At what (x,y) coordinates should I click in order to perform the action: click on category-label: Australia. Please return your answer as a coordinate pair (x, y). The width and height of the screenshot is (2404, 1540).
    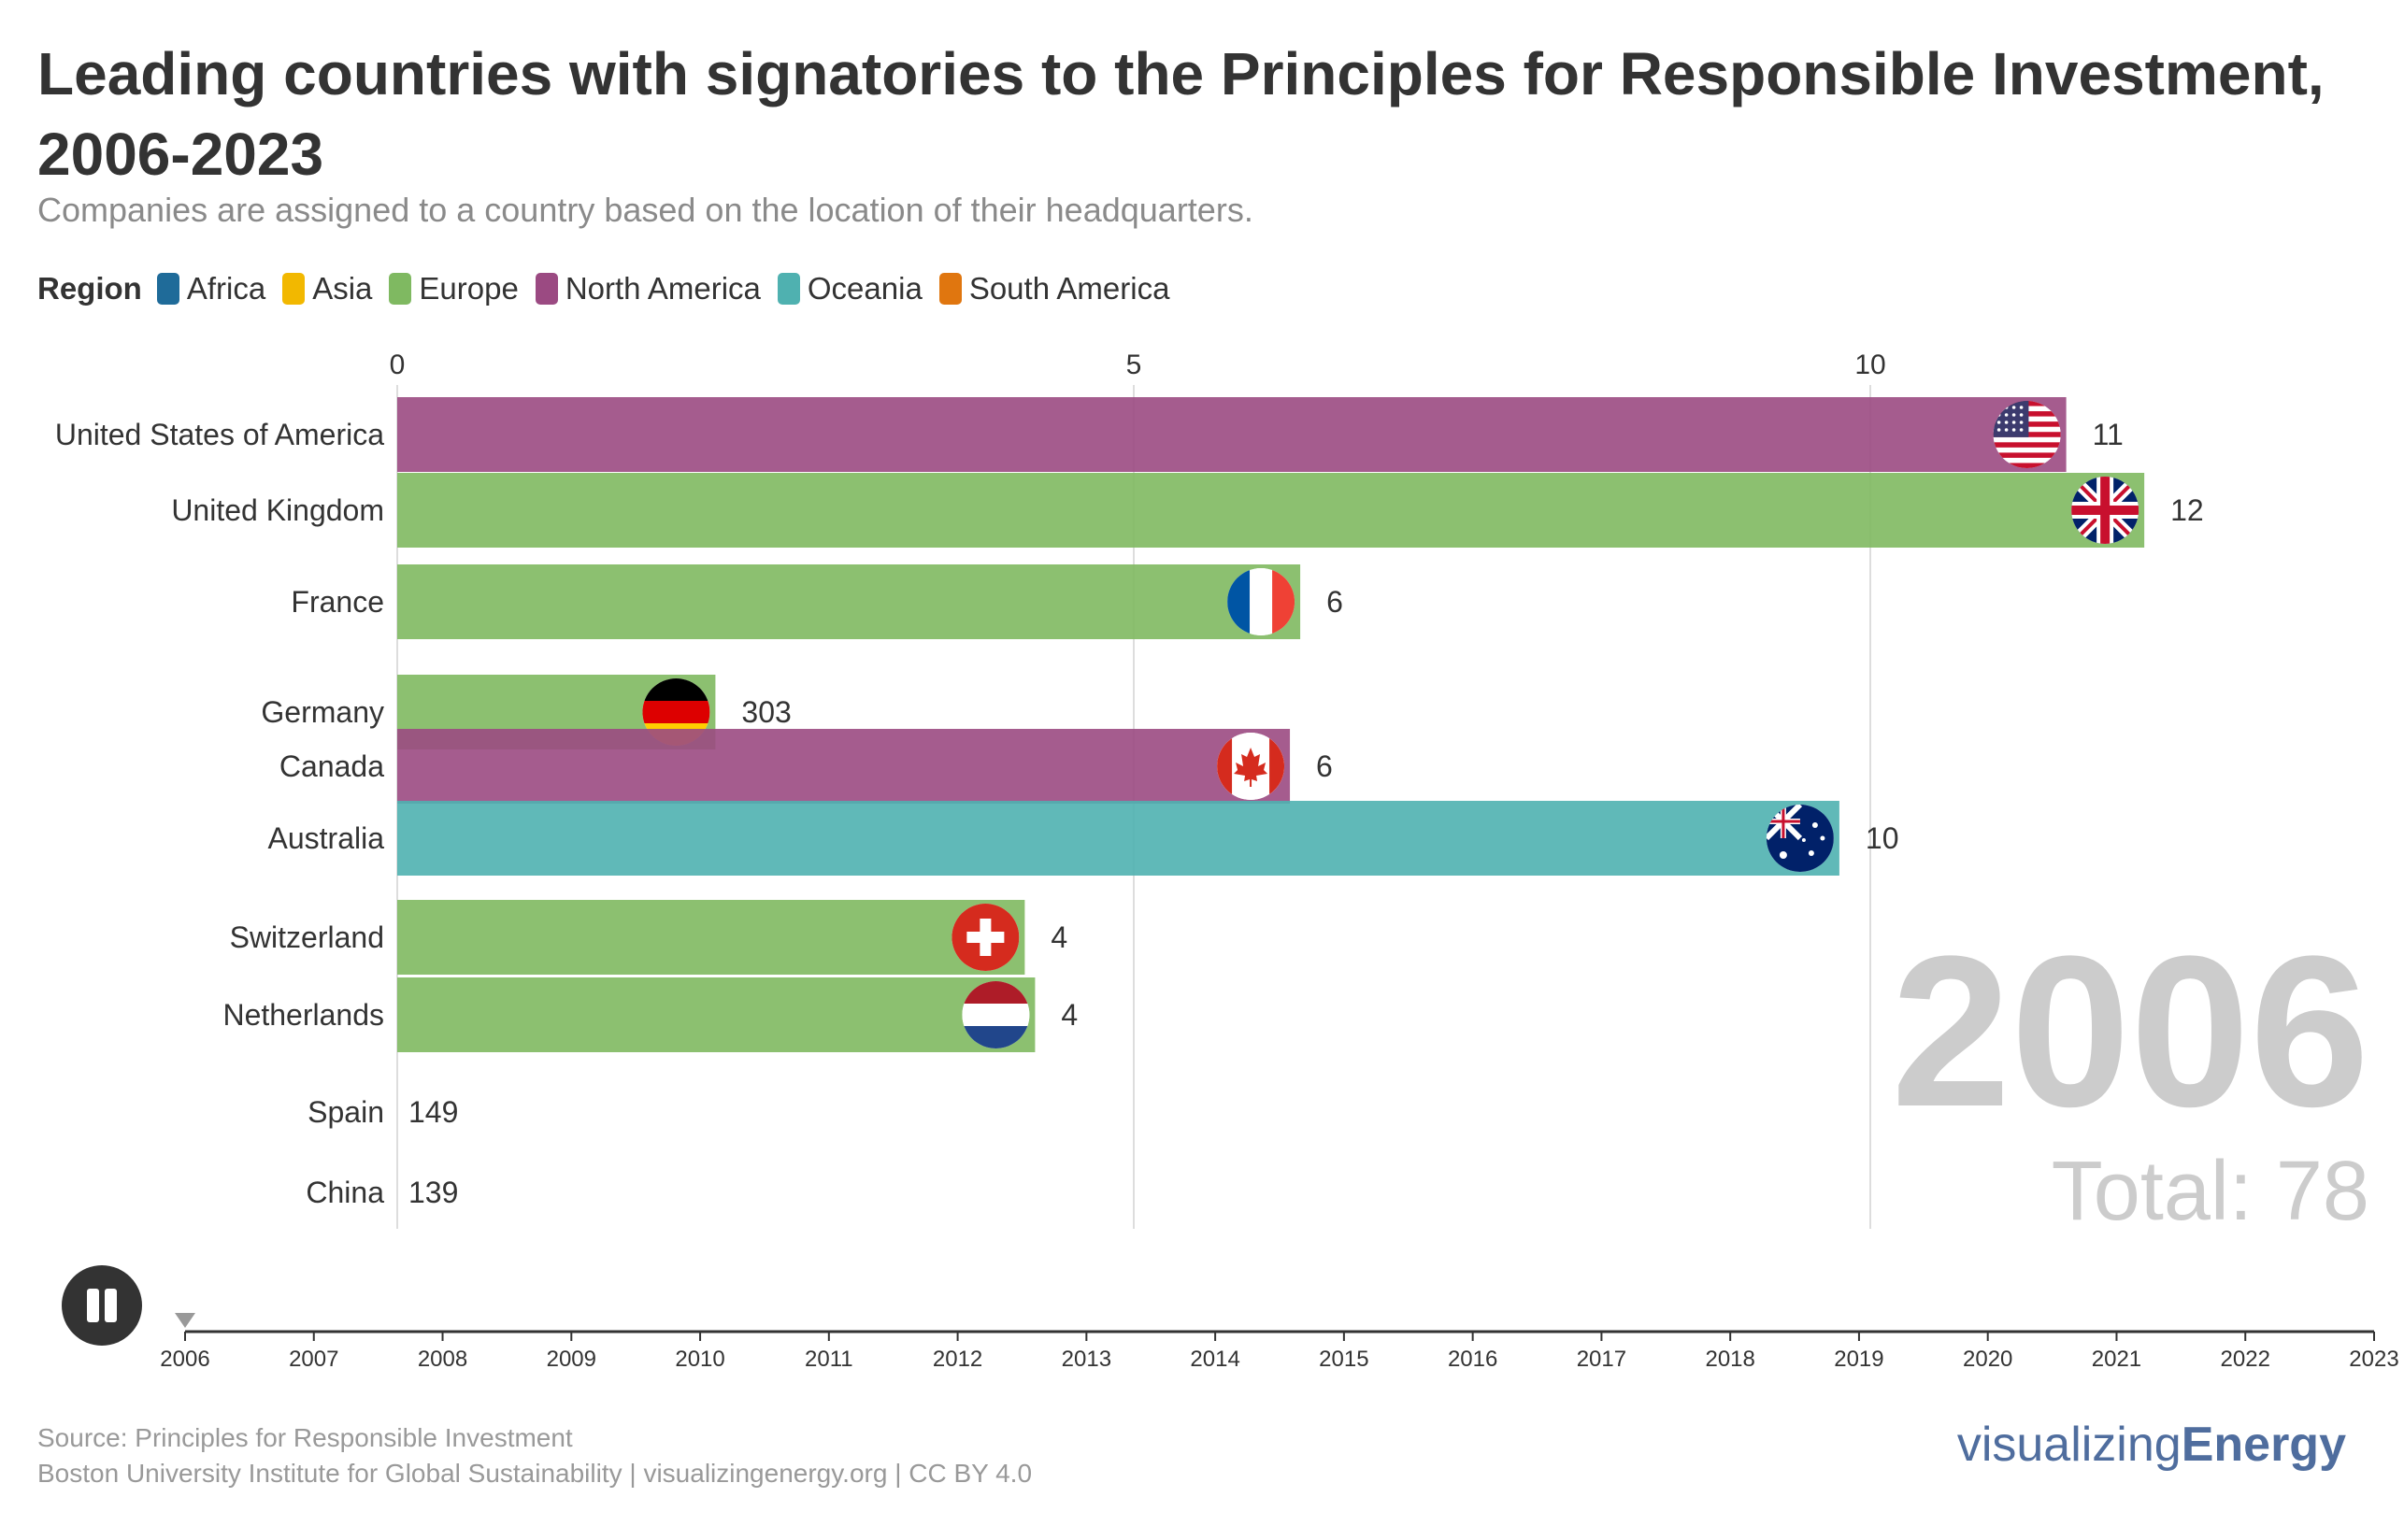
    Looking at the image, I should click on (326, 838).